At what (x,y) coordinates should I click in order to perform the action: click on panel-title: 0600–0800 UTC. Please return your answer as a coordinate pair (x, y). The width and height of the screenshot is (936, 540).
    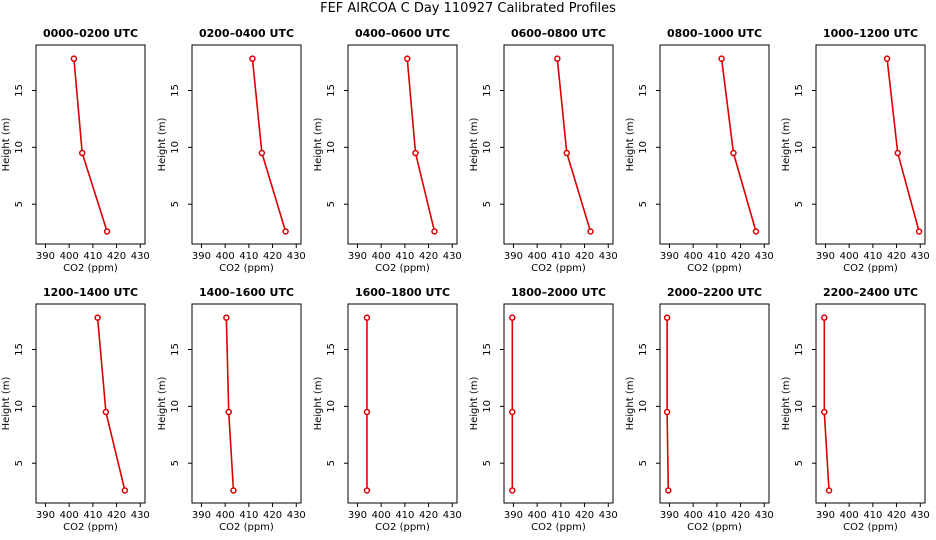
    Looking at the image, I should click on (558, 33).